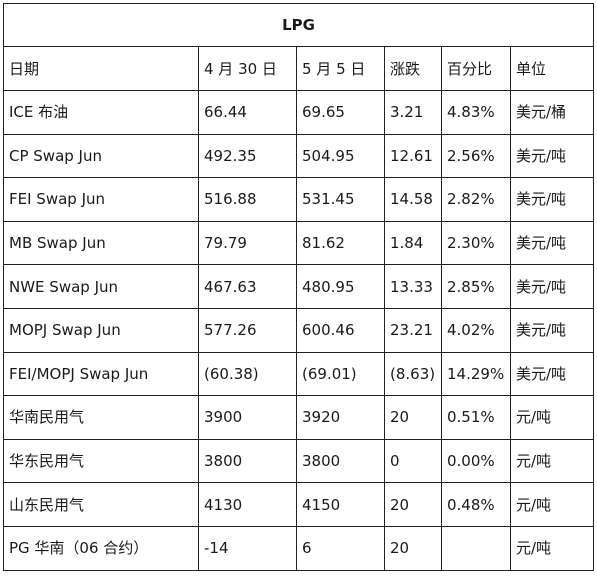  Describe the element at coordinates (247, 243) in the screenshot. I see `apr-30-value-cell: 79.79` at that location.